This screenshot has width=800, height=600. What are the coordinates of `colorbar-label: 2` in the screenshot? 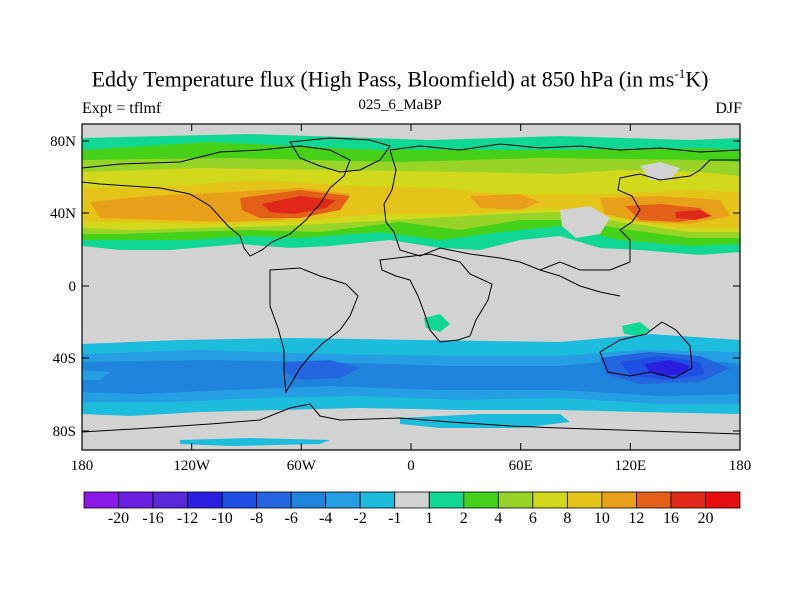 It's located at (463, 518).